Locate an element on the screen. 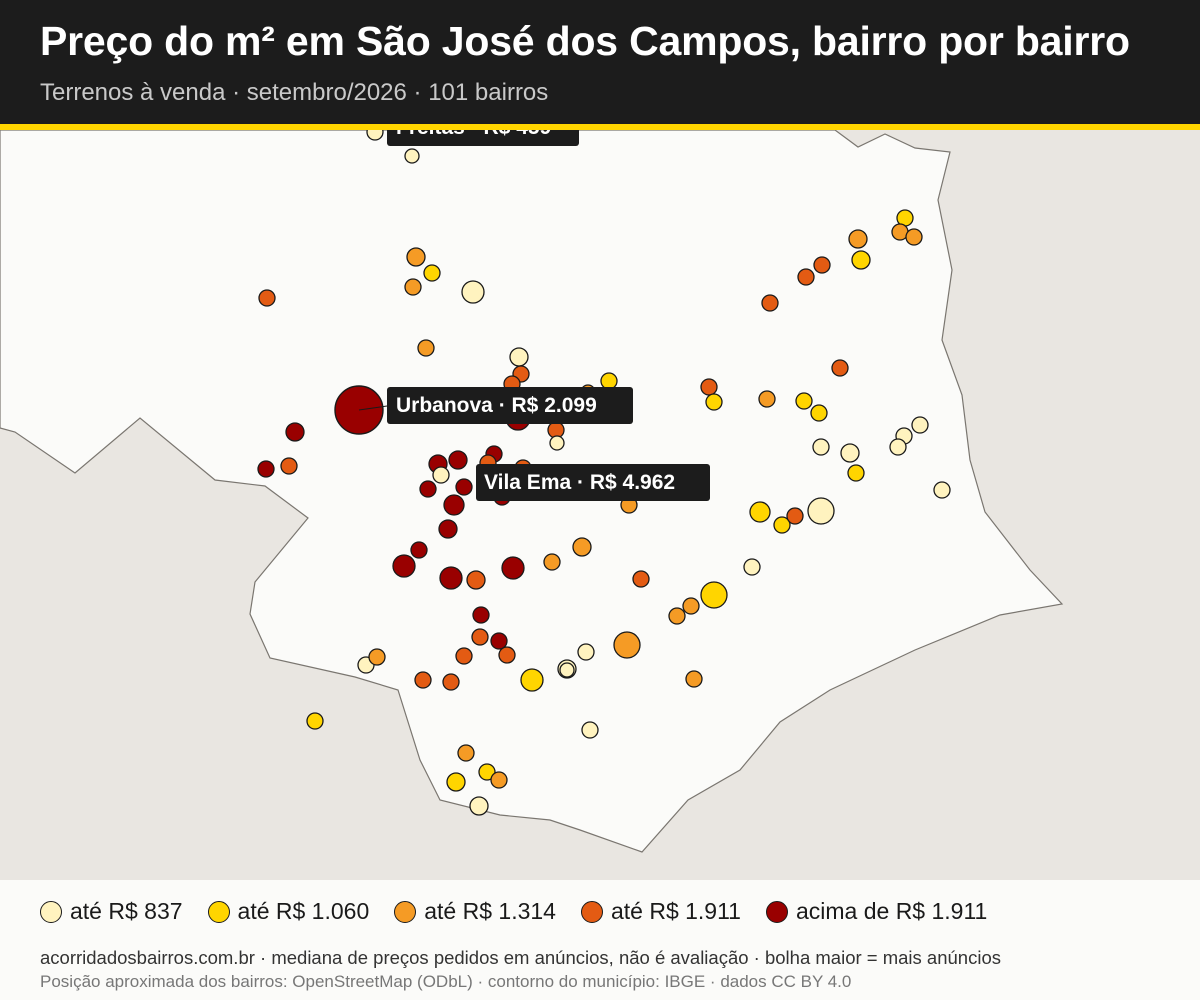 The height and width of the screenshot is (1000, 1200). callout-urbanova-label: Urbanova · R$ 2.099 is located at coordinates (496, 405).